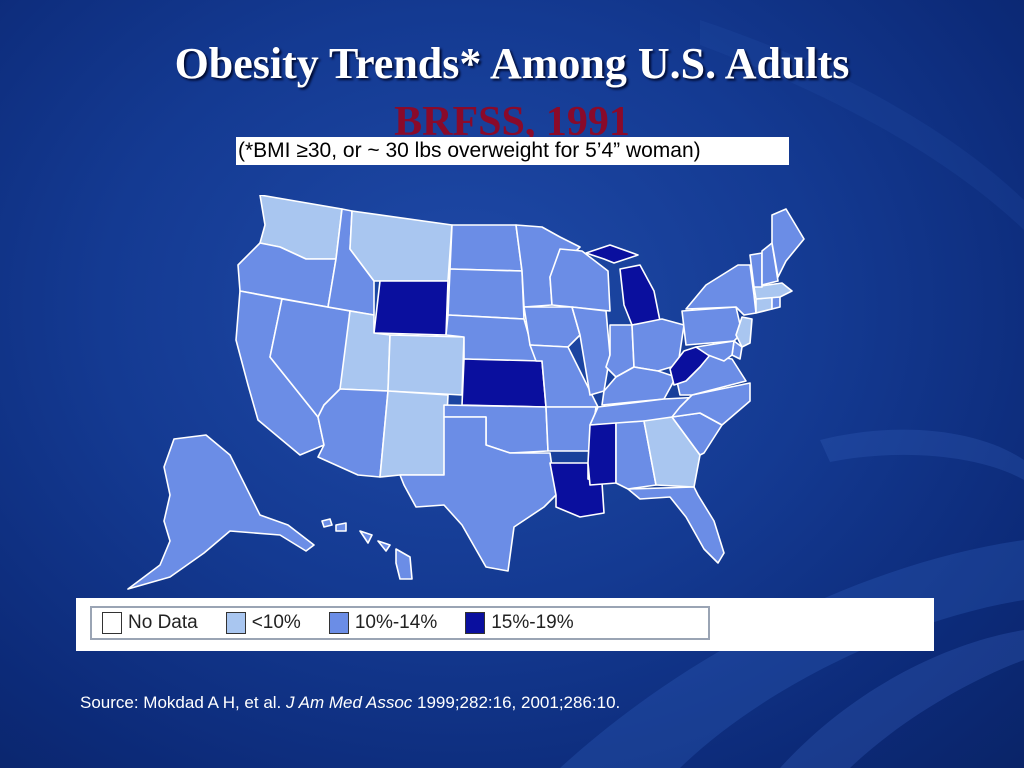 This screenshot has width=1024, height=768. What do you see at coordinates (636, 455) in the screenshot?
I see `state-AL` at bounding box center [636, 455].